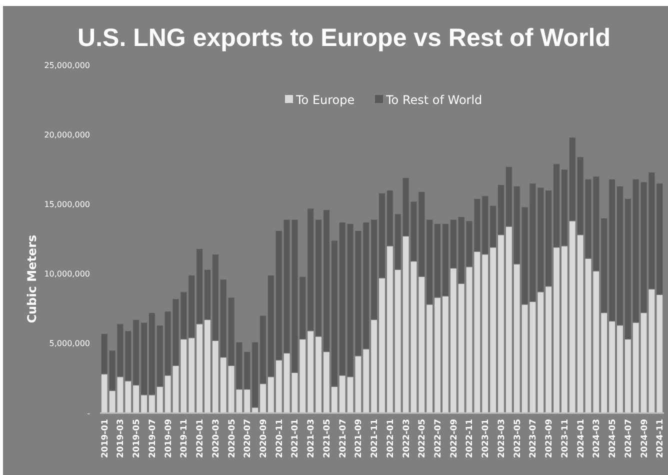  What do you see at coordinates (375, 438) in the screenshot?
I see `x-tick-label: 2021-11` at bounding box center [375, 438].